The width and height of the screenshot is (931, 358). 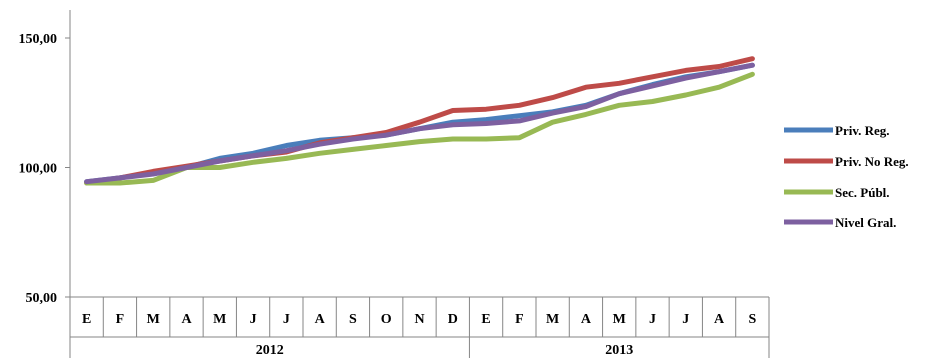 What do you see at coordinates (386, 319) in the screenshot?
I see `x-tick-label: O` at bounding box center [386, 319].